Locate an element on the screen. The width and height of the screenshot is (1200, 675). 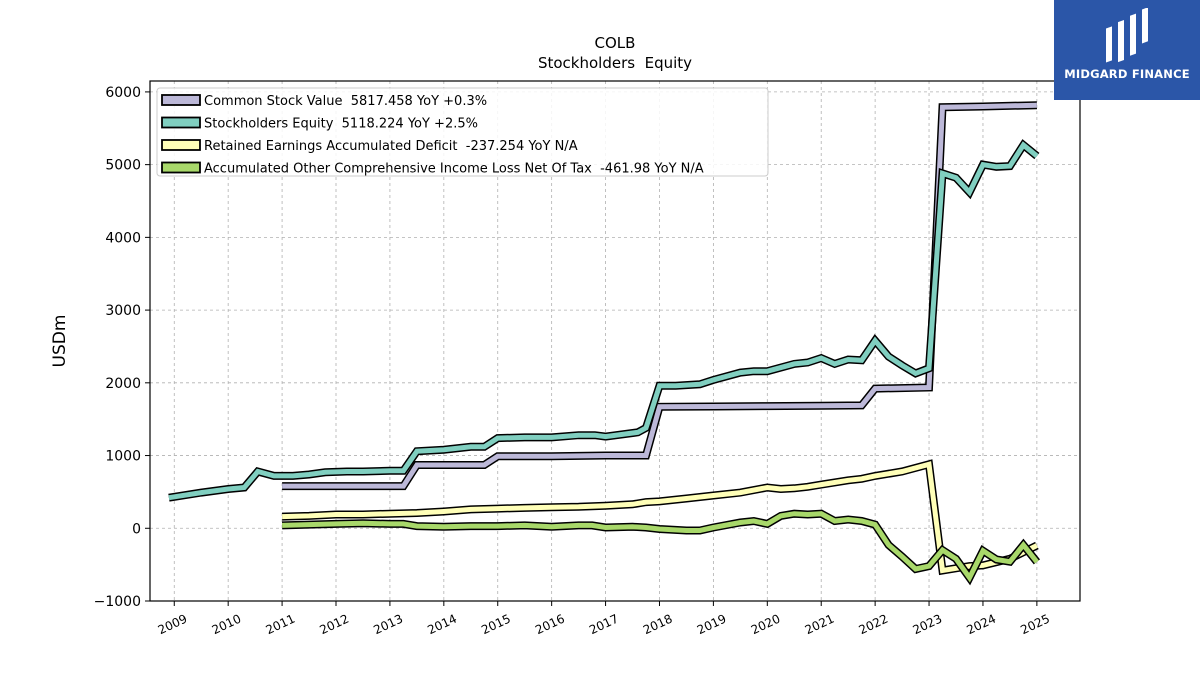
x-tick-label: 2014 is located at coordinates (442, 625).